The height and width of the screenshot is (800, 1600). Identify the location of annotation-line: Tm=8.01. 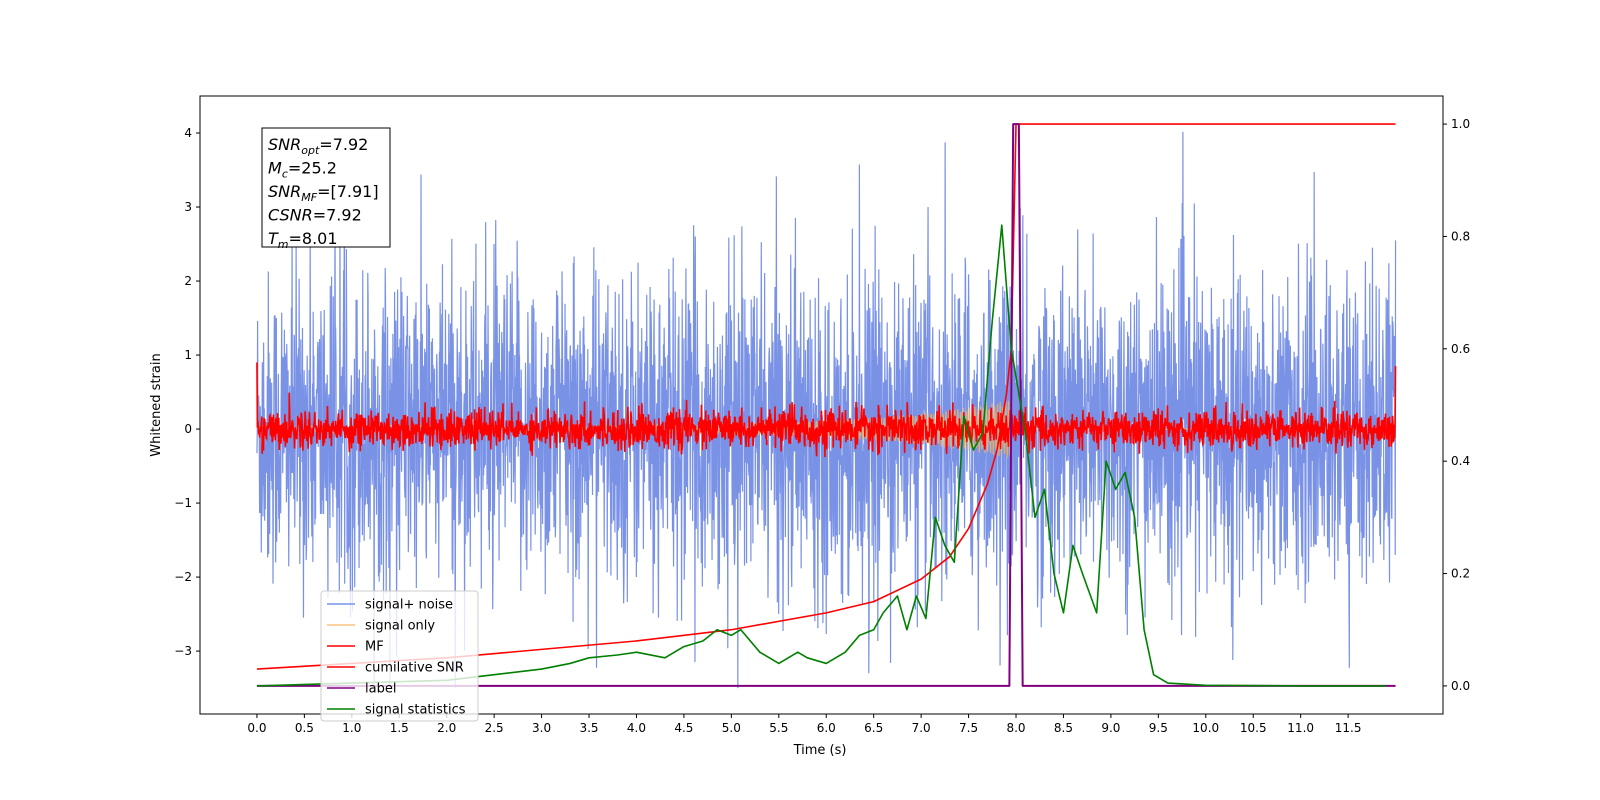
(303, 240).